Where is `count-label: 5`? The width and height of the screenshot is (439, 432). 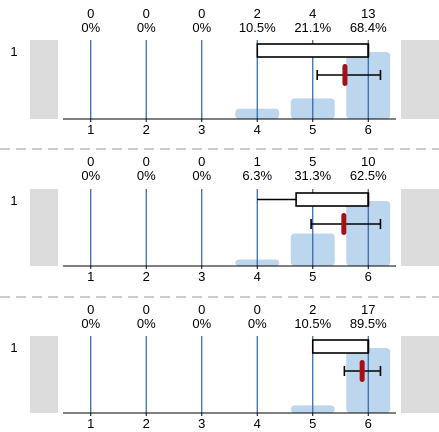
count-label: 5 is located at coordinates (312, 161).